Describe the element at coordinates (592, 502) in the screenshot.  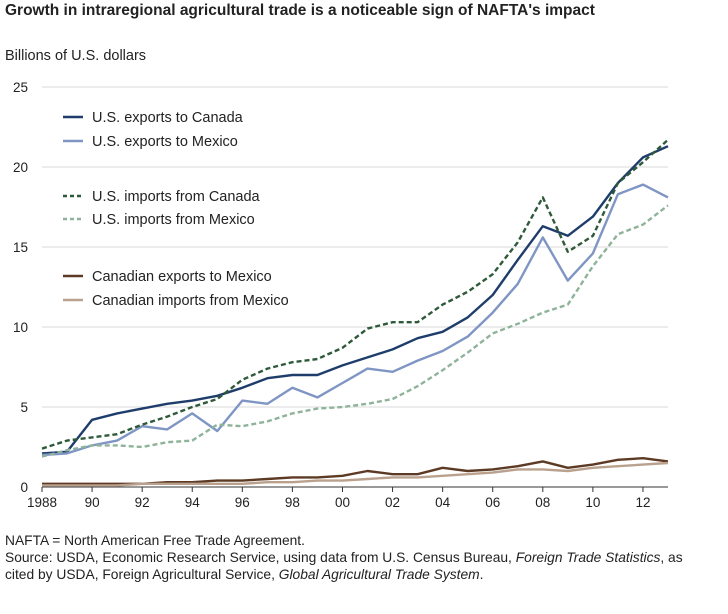
I see `x-tick-2010: 10` at that location.